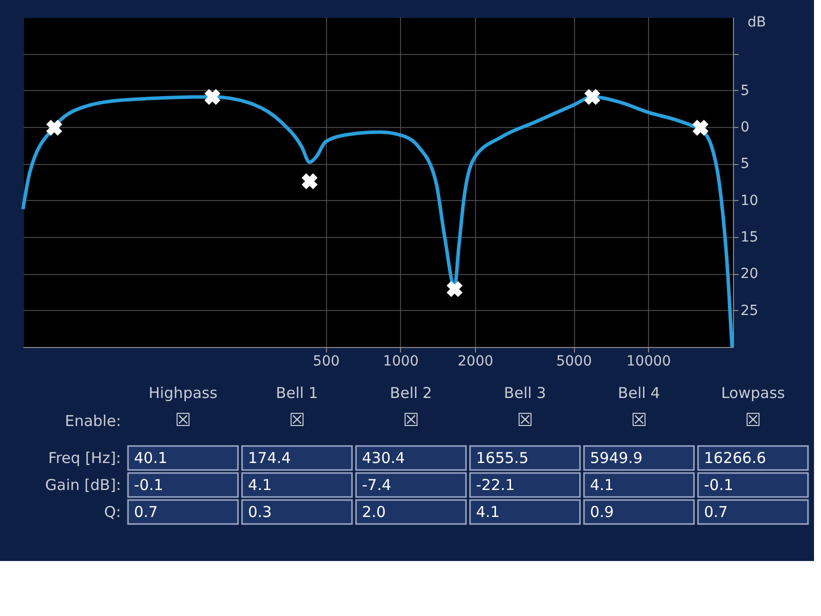 The image size is (821, 616). What do you see at coordinates (749, 310) in the screenshot?
I see `y-tick-label: 25` at bounding box center [749, 310].